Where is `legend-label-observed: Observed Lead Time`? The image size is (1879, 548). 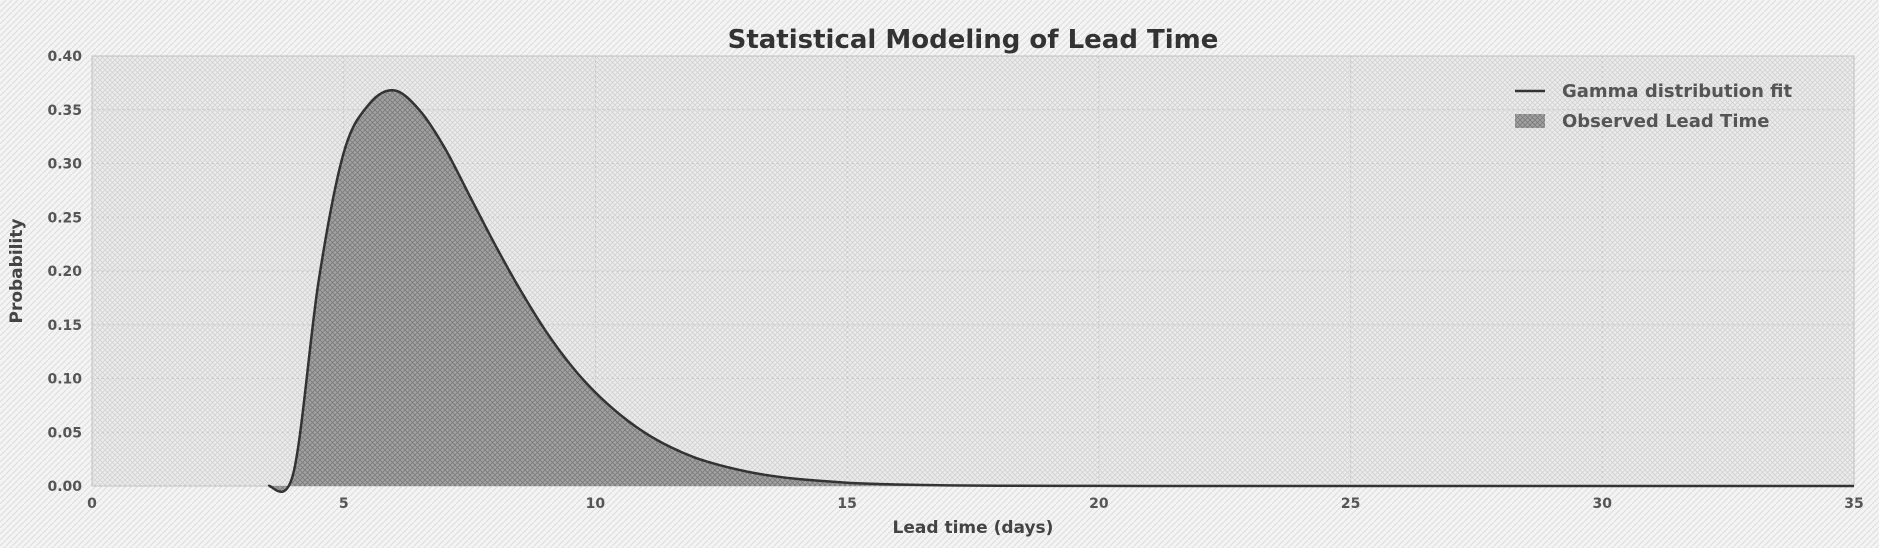
legend-label-observed: Observed Lead Time is located at coordinates (1665, 121).